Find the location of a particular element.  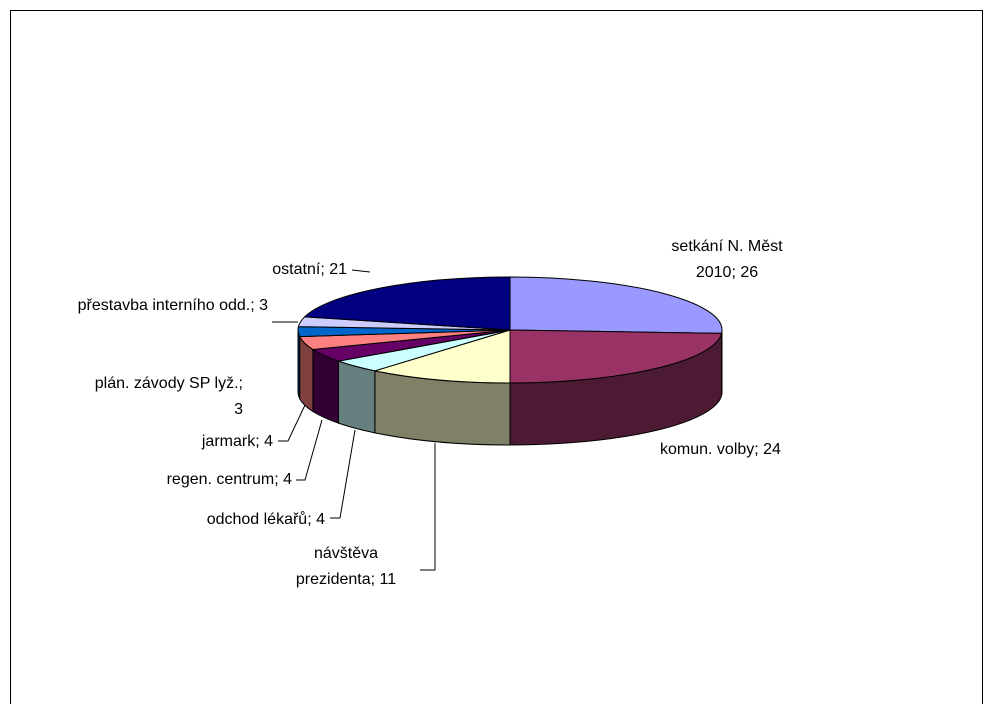

data-label: setkání N. Měst 2010; 26 is located at coordinates (727, 259).